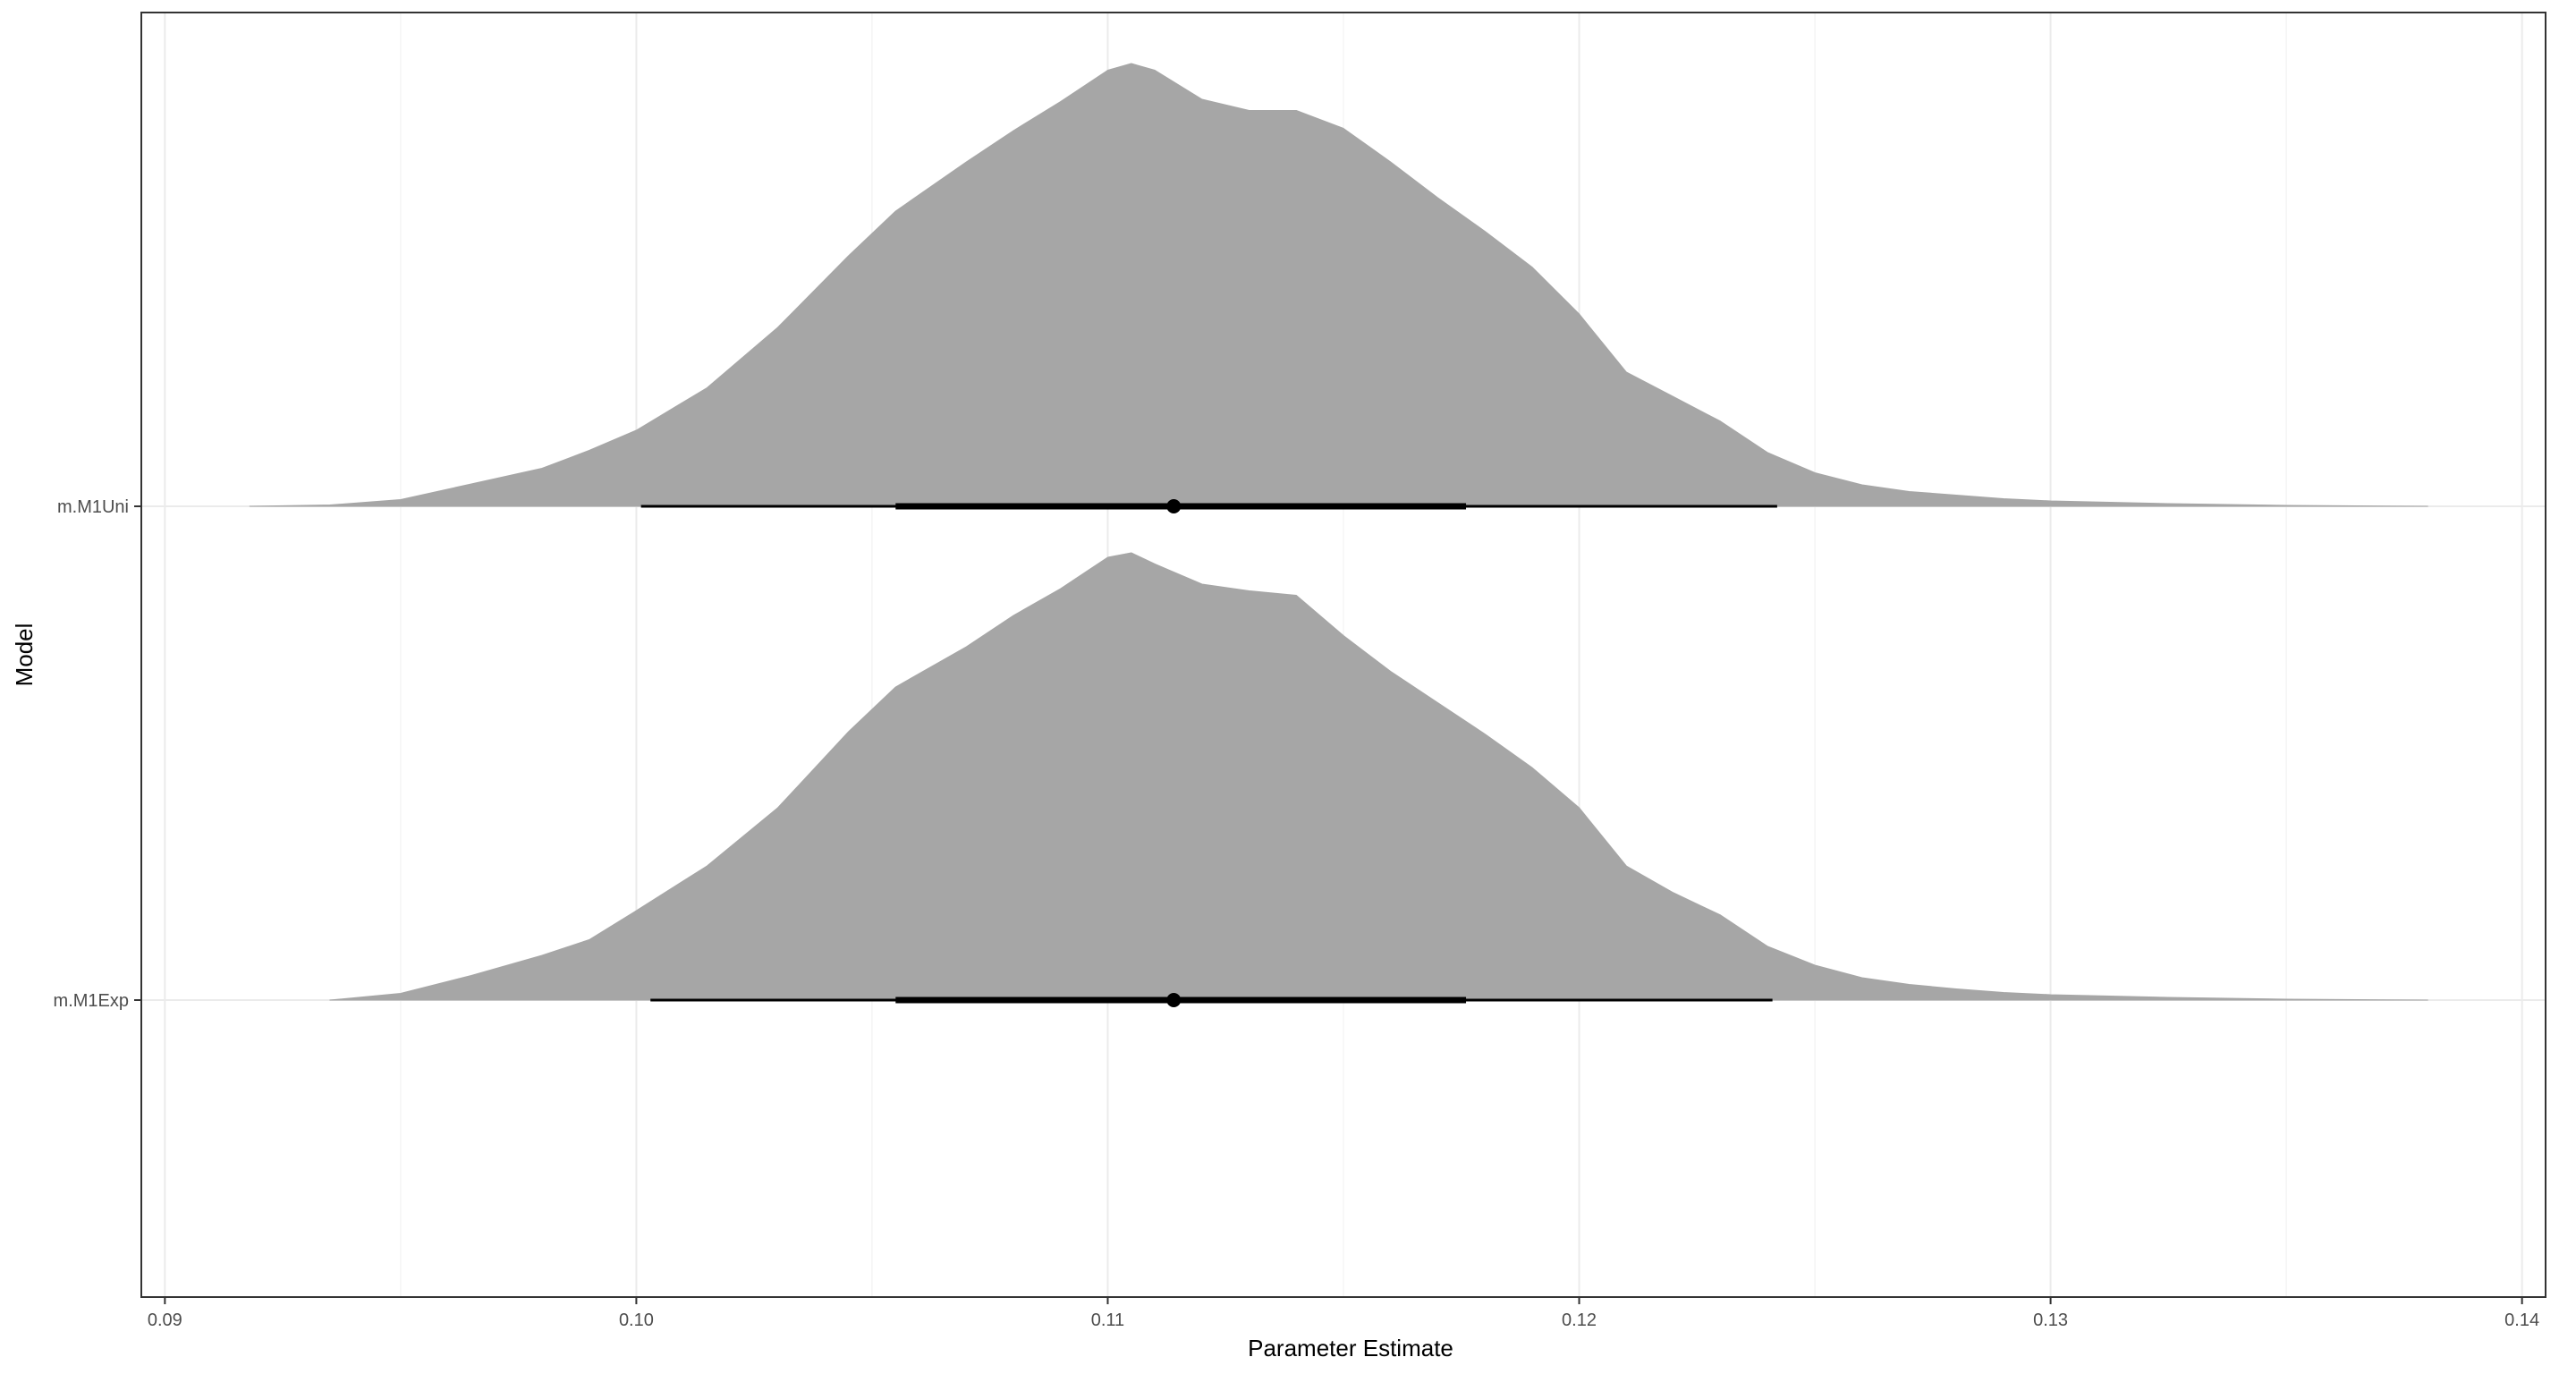 The height and width of the screenshot is (1374, 2576). I want to click on x-tick-label: 0.14, so click(2521, 1320).